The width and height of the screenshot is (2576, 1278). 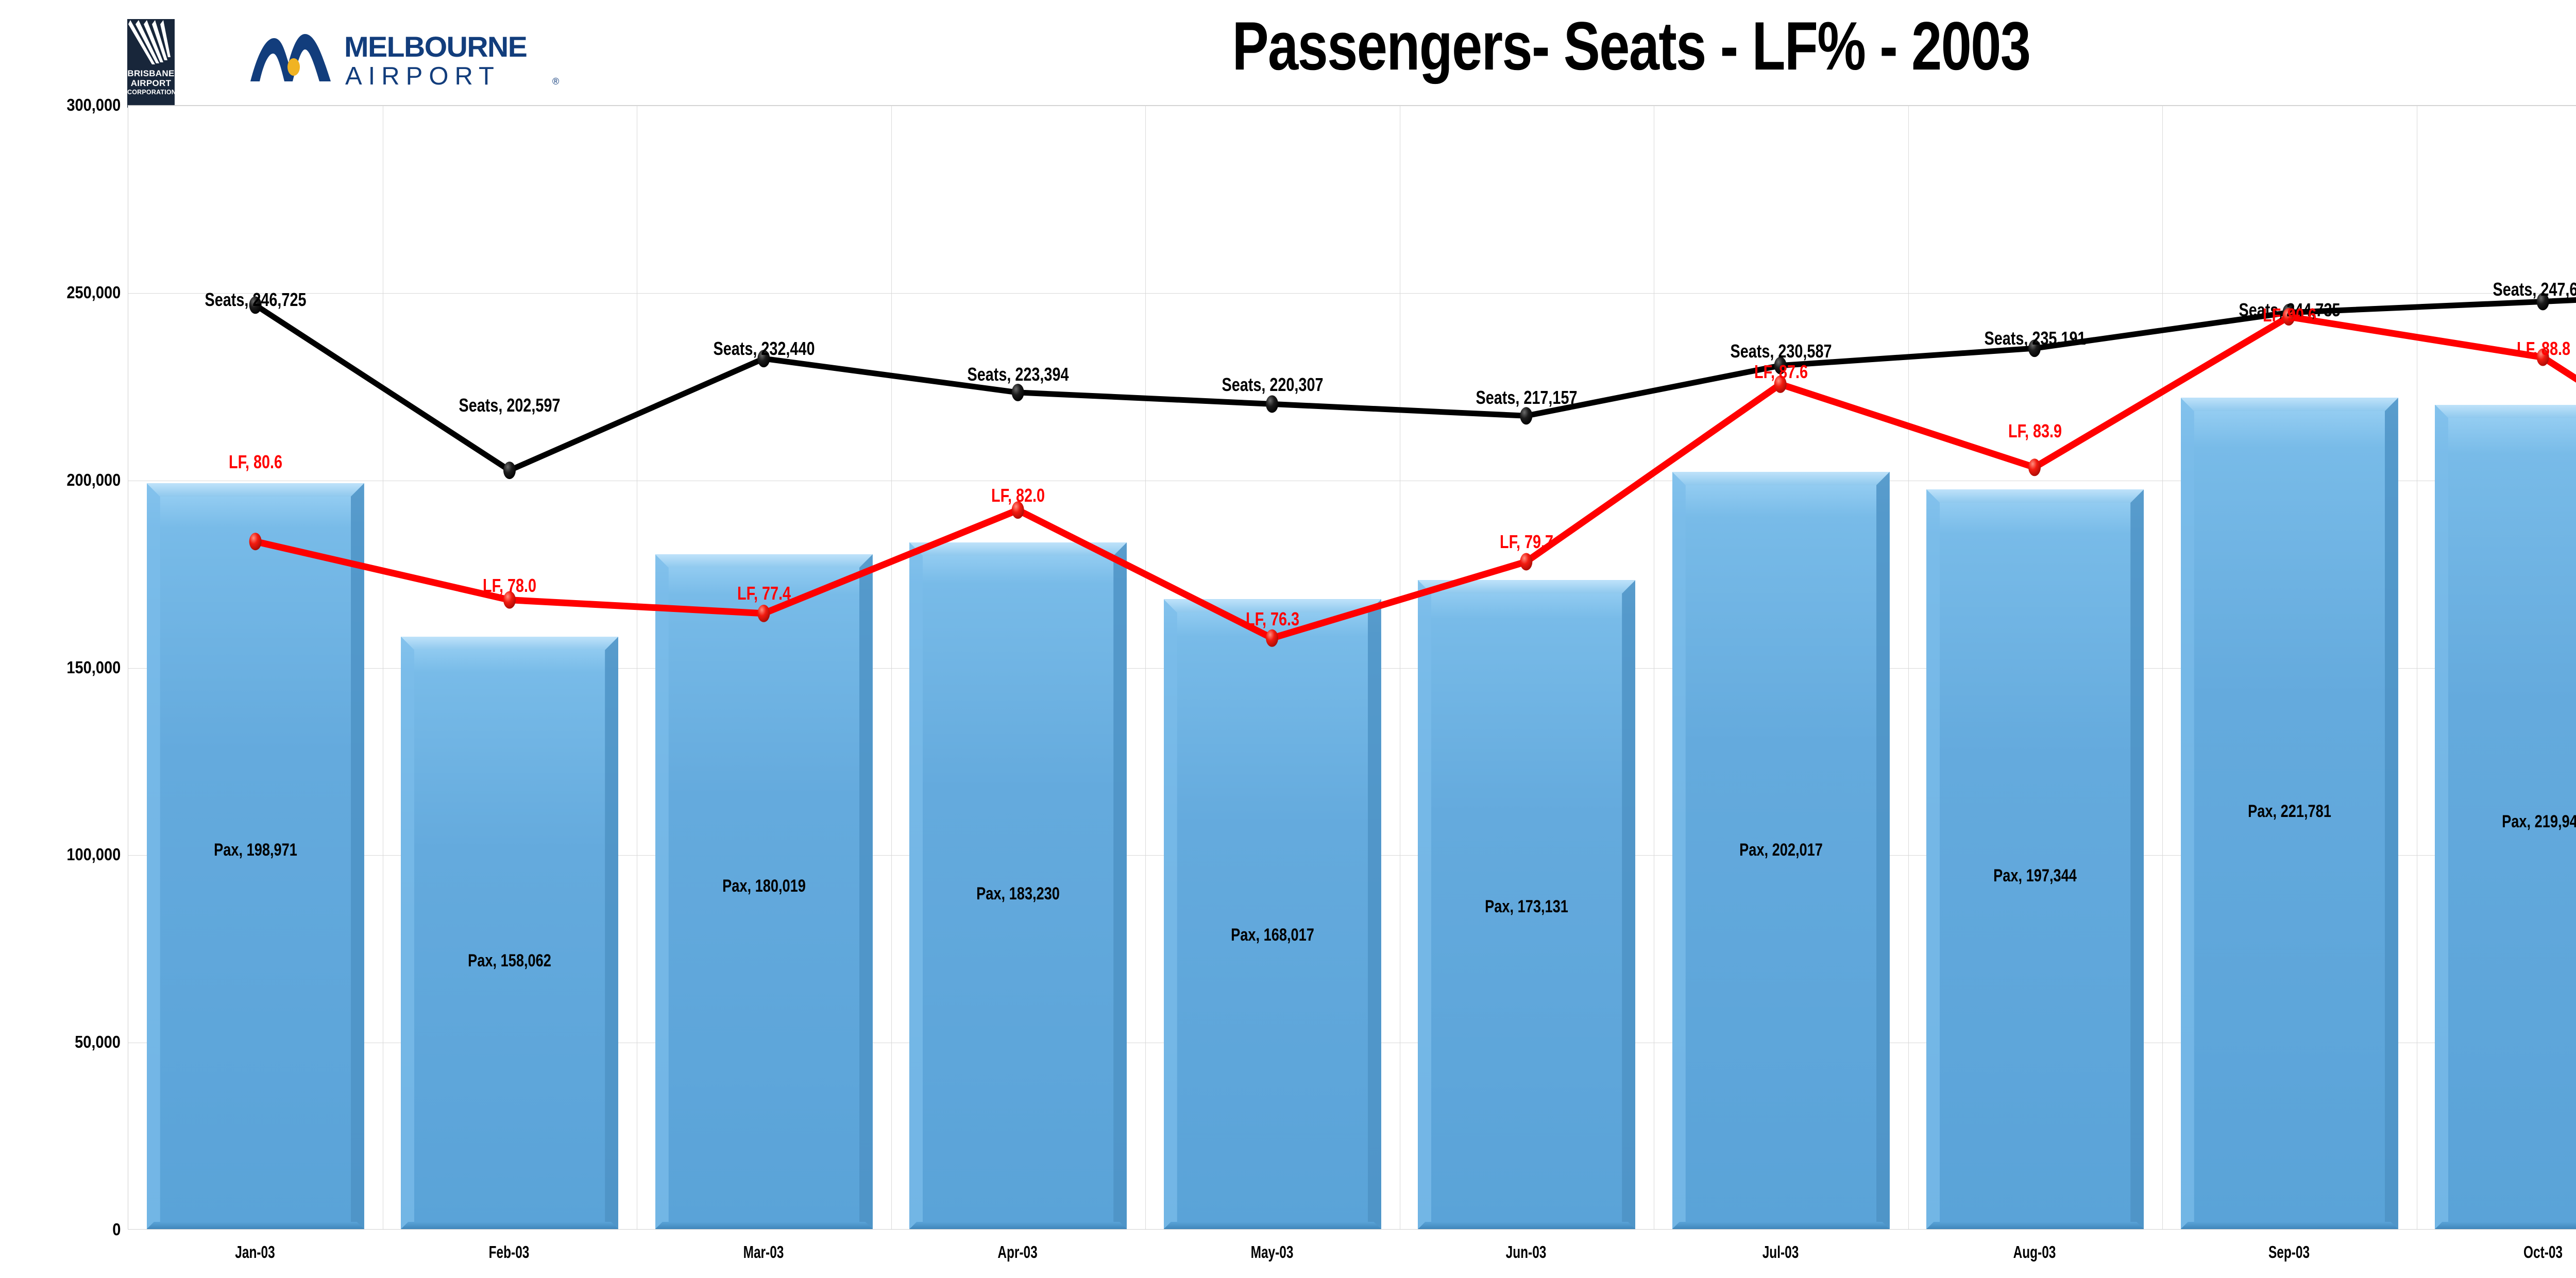 I want to click on data-label-seats-oct-03: Seats, 247,669, so click(x=2534, y=290).